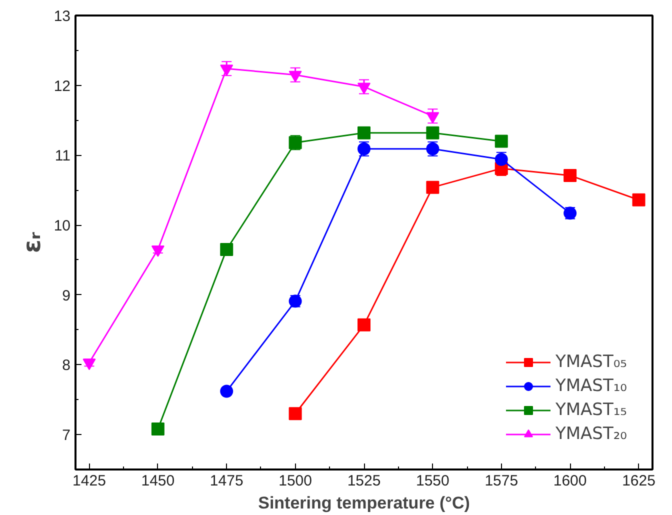  What do you see at coordinates (364, 503) in the screenshot?
I see `x-axis-title: Sintering temperature (°C)` at bounding box center [364, 503].